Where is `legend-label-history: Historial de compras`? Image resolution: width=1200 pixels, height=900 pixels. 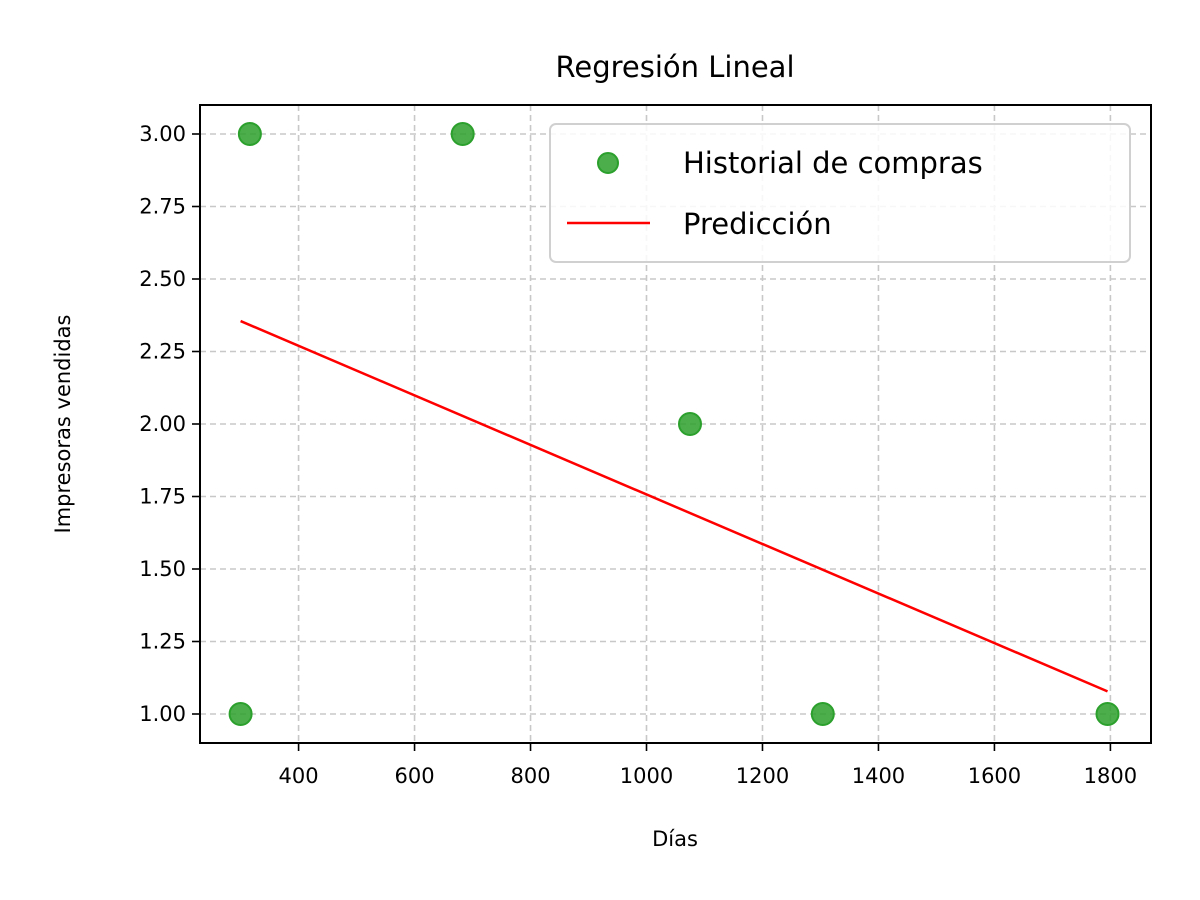 legend-label-history: Historial de compras is located at coordinates (833, 163).